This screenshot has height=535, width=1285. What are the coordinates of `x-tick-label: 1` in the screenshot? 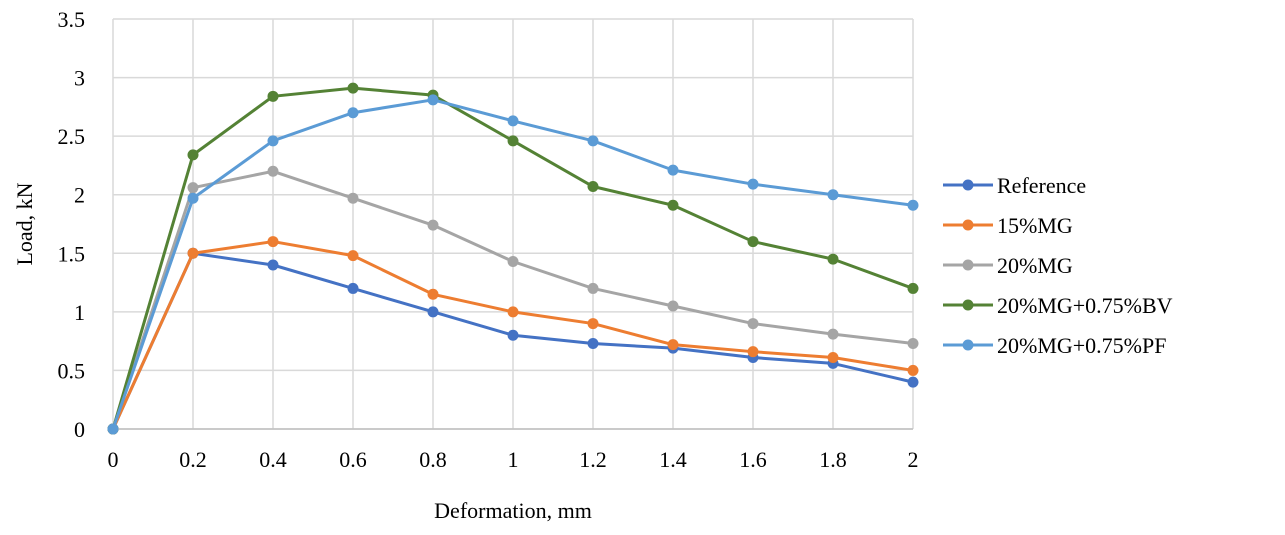 It's located at (513, 459).